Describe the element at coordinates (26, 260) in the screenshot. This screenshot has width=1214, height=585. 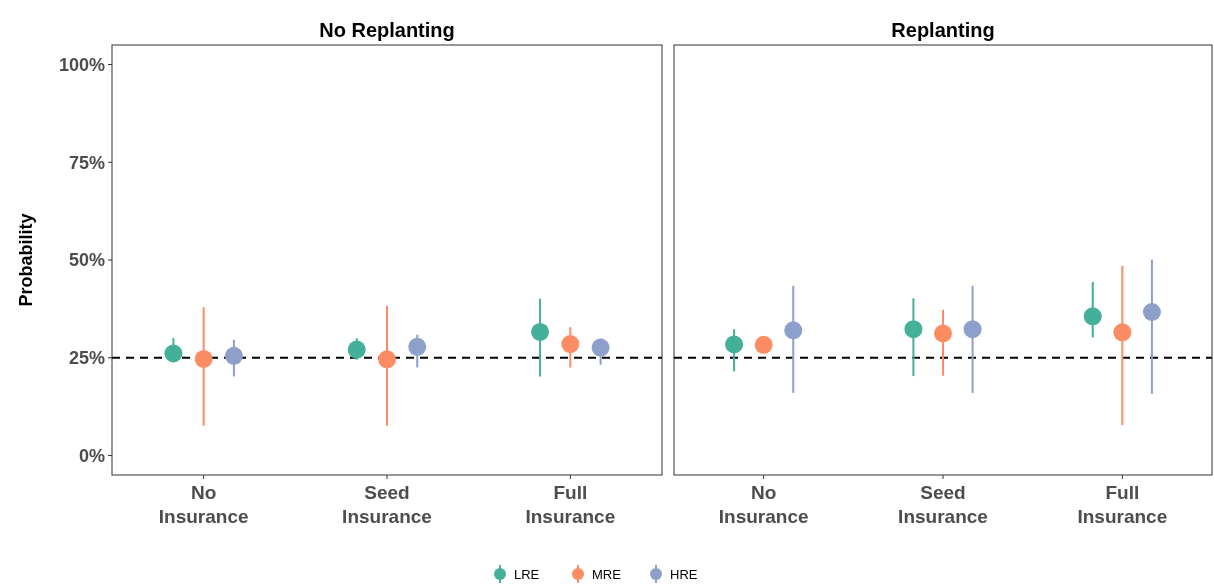
I see `y-axis-title: Probability` at that location.